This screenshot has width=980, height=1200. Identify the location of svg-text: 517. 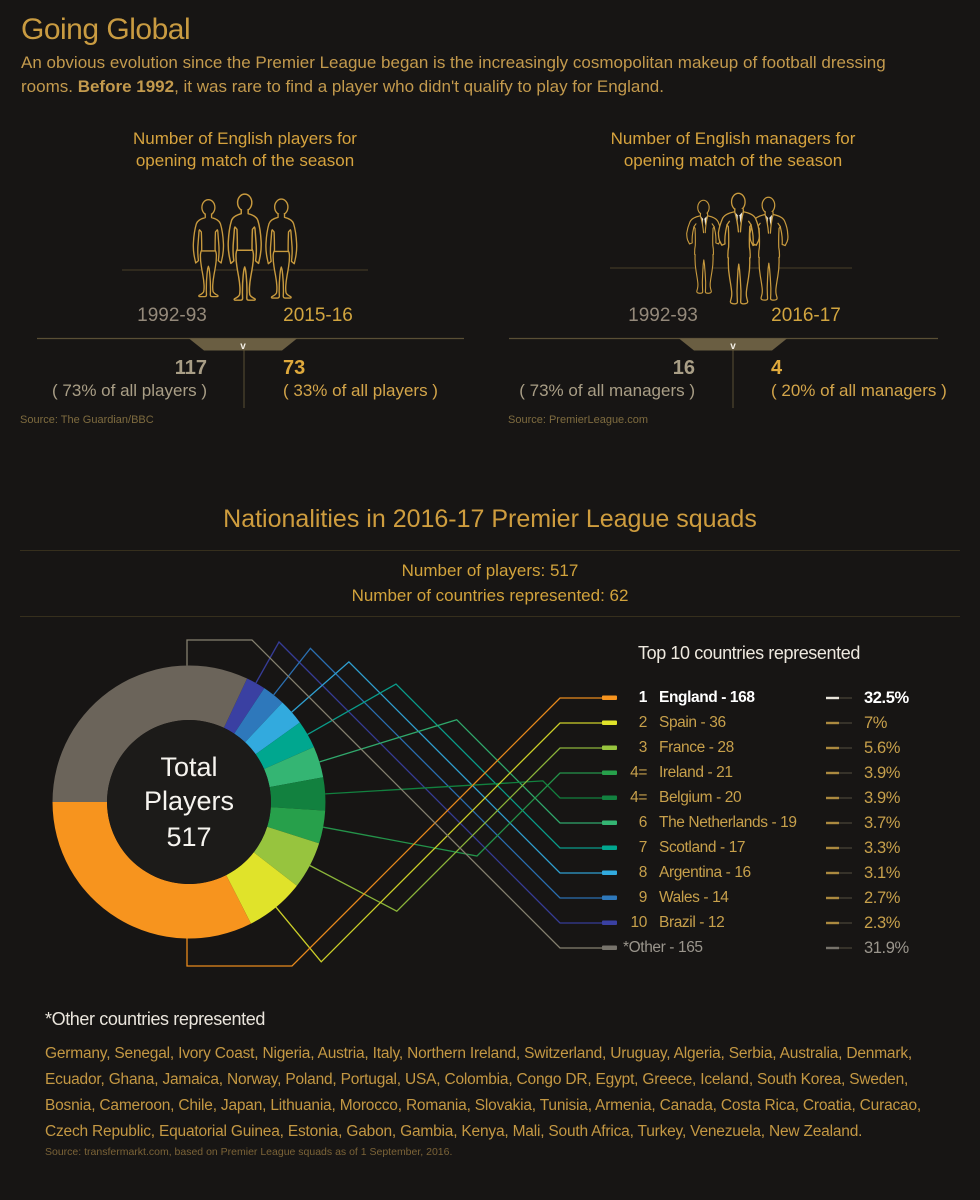
(188, 837).